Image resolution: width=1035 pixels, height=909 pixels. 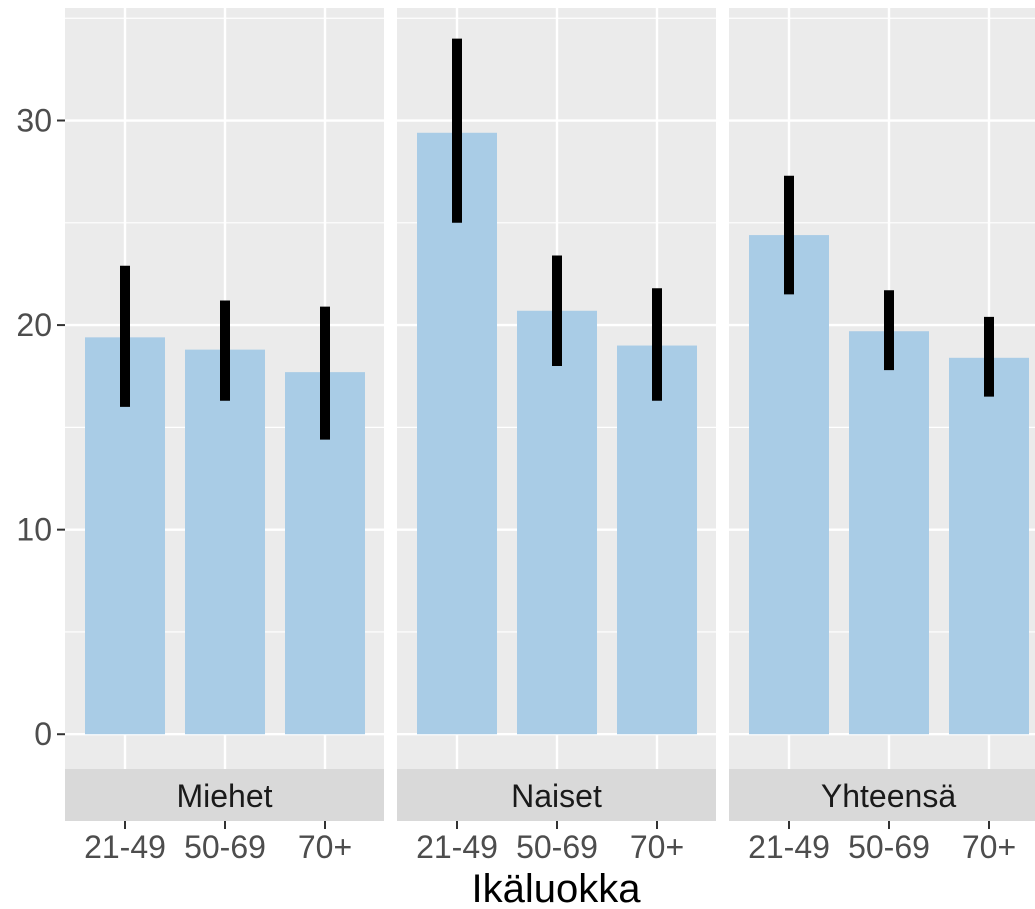 I want to click on facet-label: Naiset, so click(x=556, y=796).